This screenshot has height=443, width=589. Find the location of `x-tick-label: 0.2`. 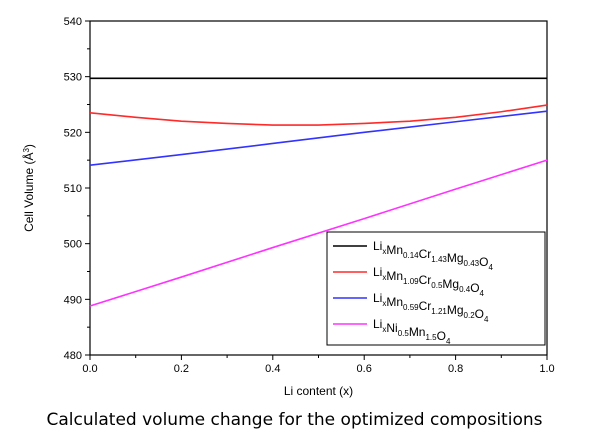

x-tick-label: 0.2 is located at coordinates (181, 369).